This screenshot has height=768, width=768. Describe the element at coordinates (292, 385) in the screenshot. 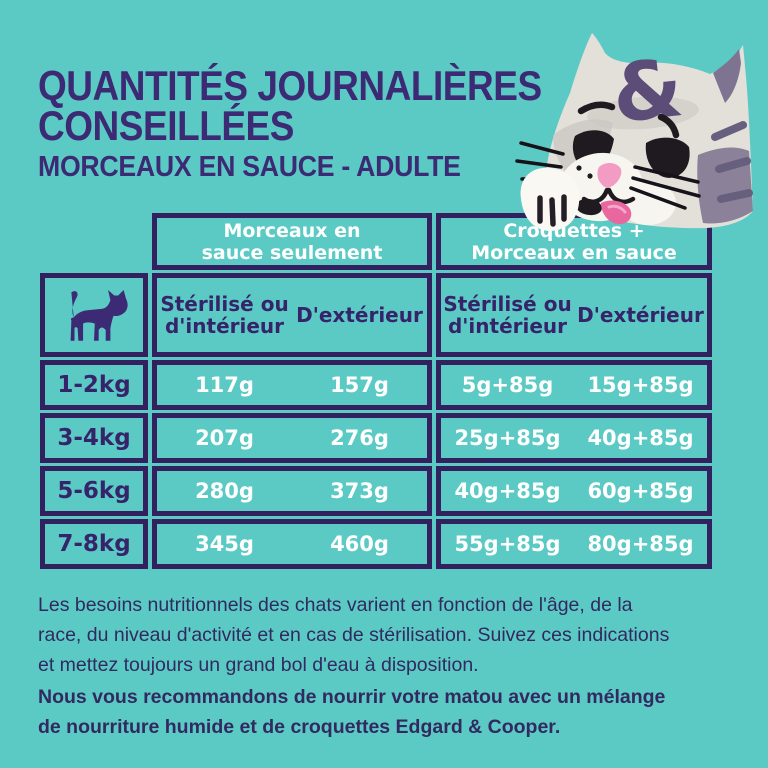

I see `row-1-wet-only-values: 117g 157g` at that location.